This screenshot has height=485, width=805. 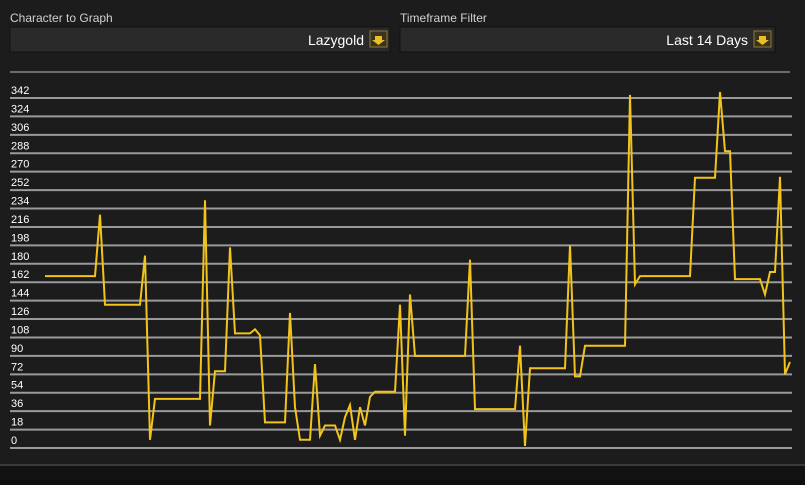 What do you see at coordinates (61, 18) in the screenshot?
I see `filter-label: Character to Graph` at bounding box center [61, 18].